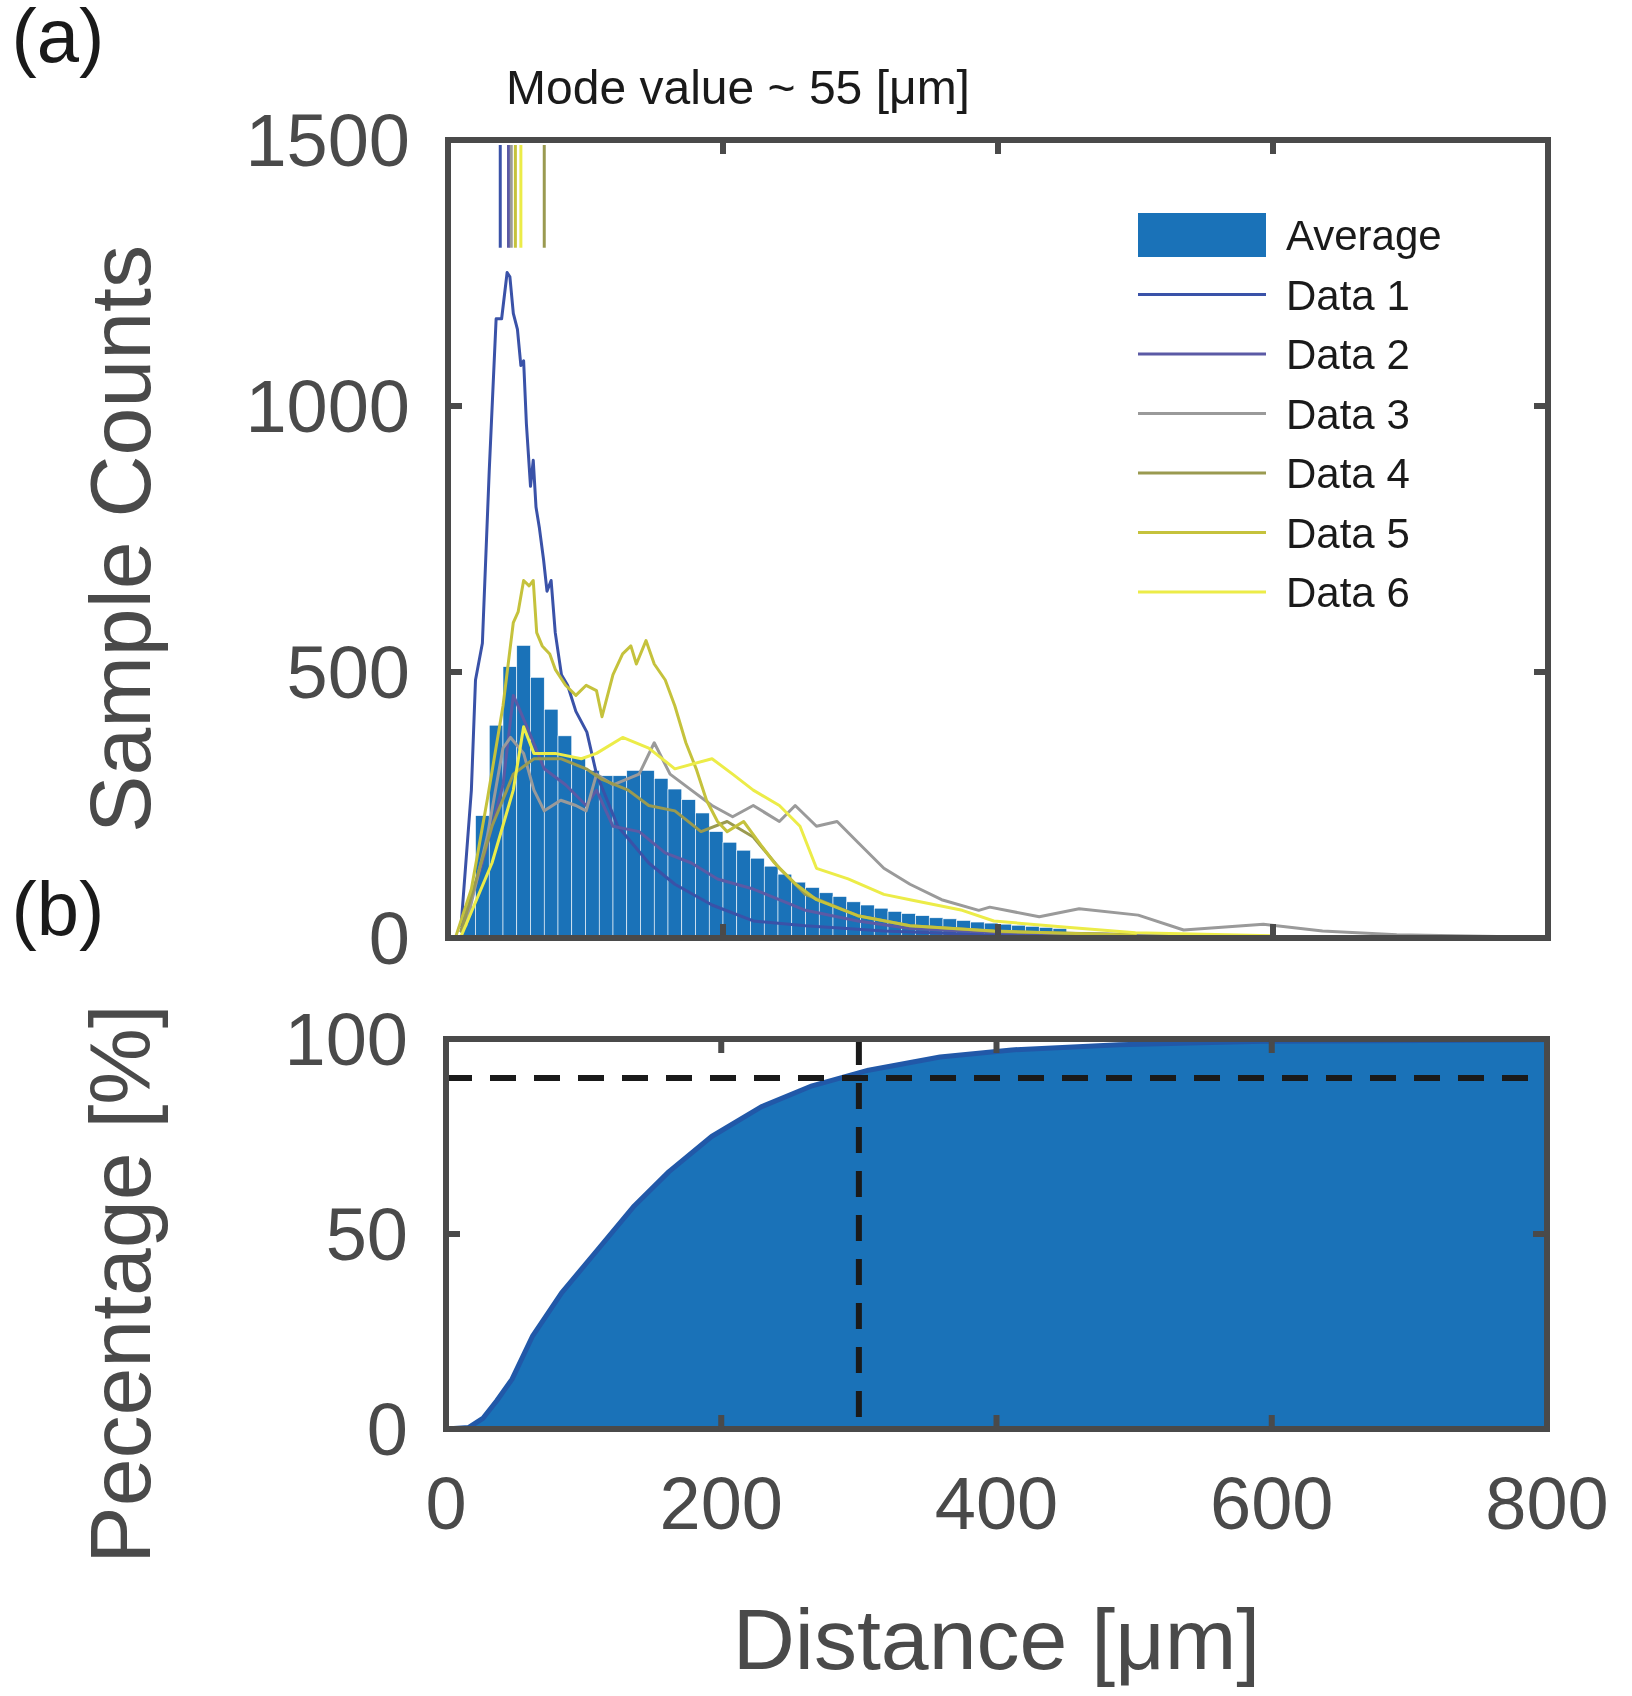  I want to click on x-tick-label: 600, so click(1272, 1503).